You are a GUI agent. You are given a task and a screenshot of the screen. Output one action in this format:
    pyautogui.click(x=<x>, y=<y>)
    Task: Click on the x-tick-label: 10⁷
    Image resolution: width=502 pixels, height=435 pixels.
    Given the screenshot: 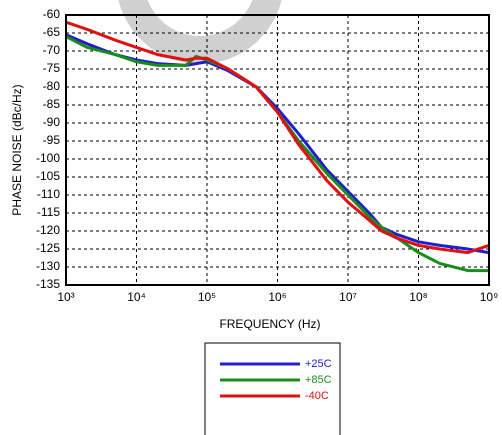 What is the action you would take?
    pyautogui.click(x=348, y=297)
    